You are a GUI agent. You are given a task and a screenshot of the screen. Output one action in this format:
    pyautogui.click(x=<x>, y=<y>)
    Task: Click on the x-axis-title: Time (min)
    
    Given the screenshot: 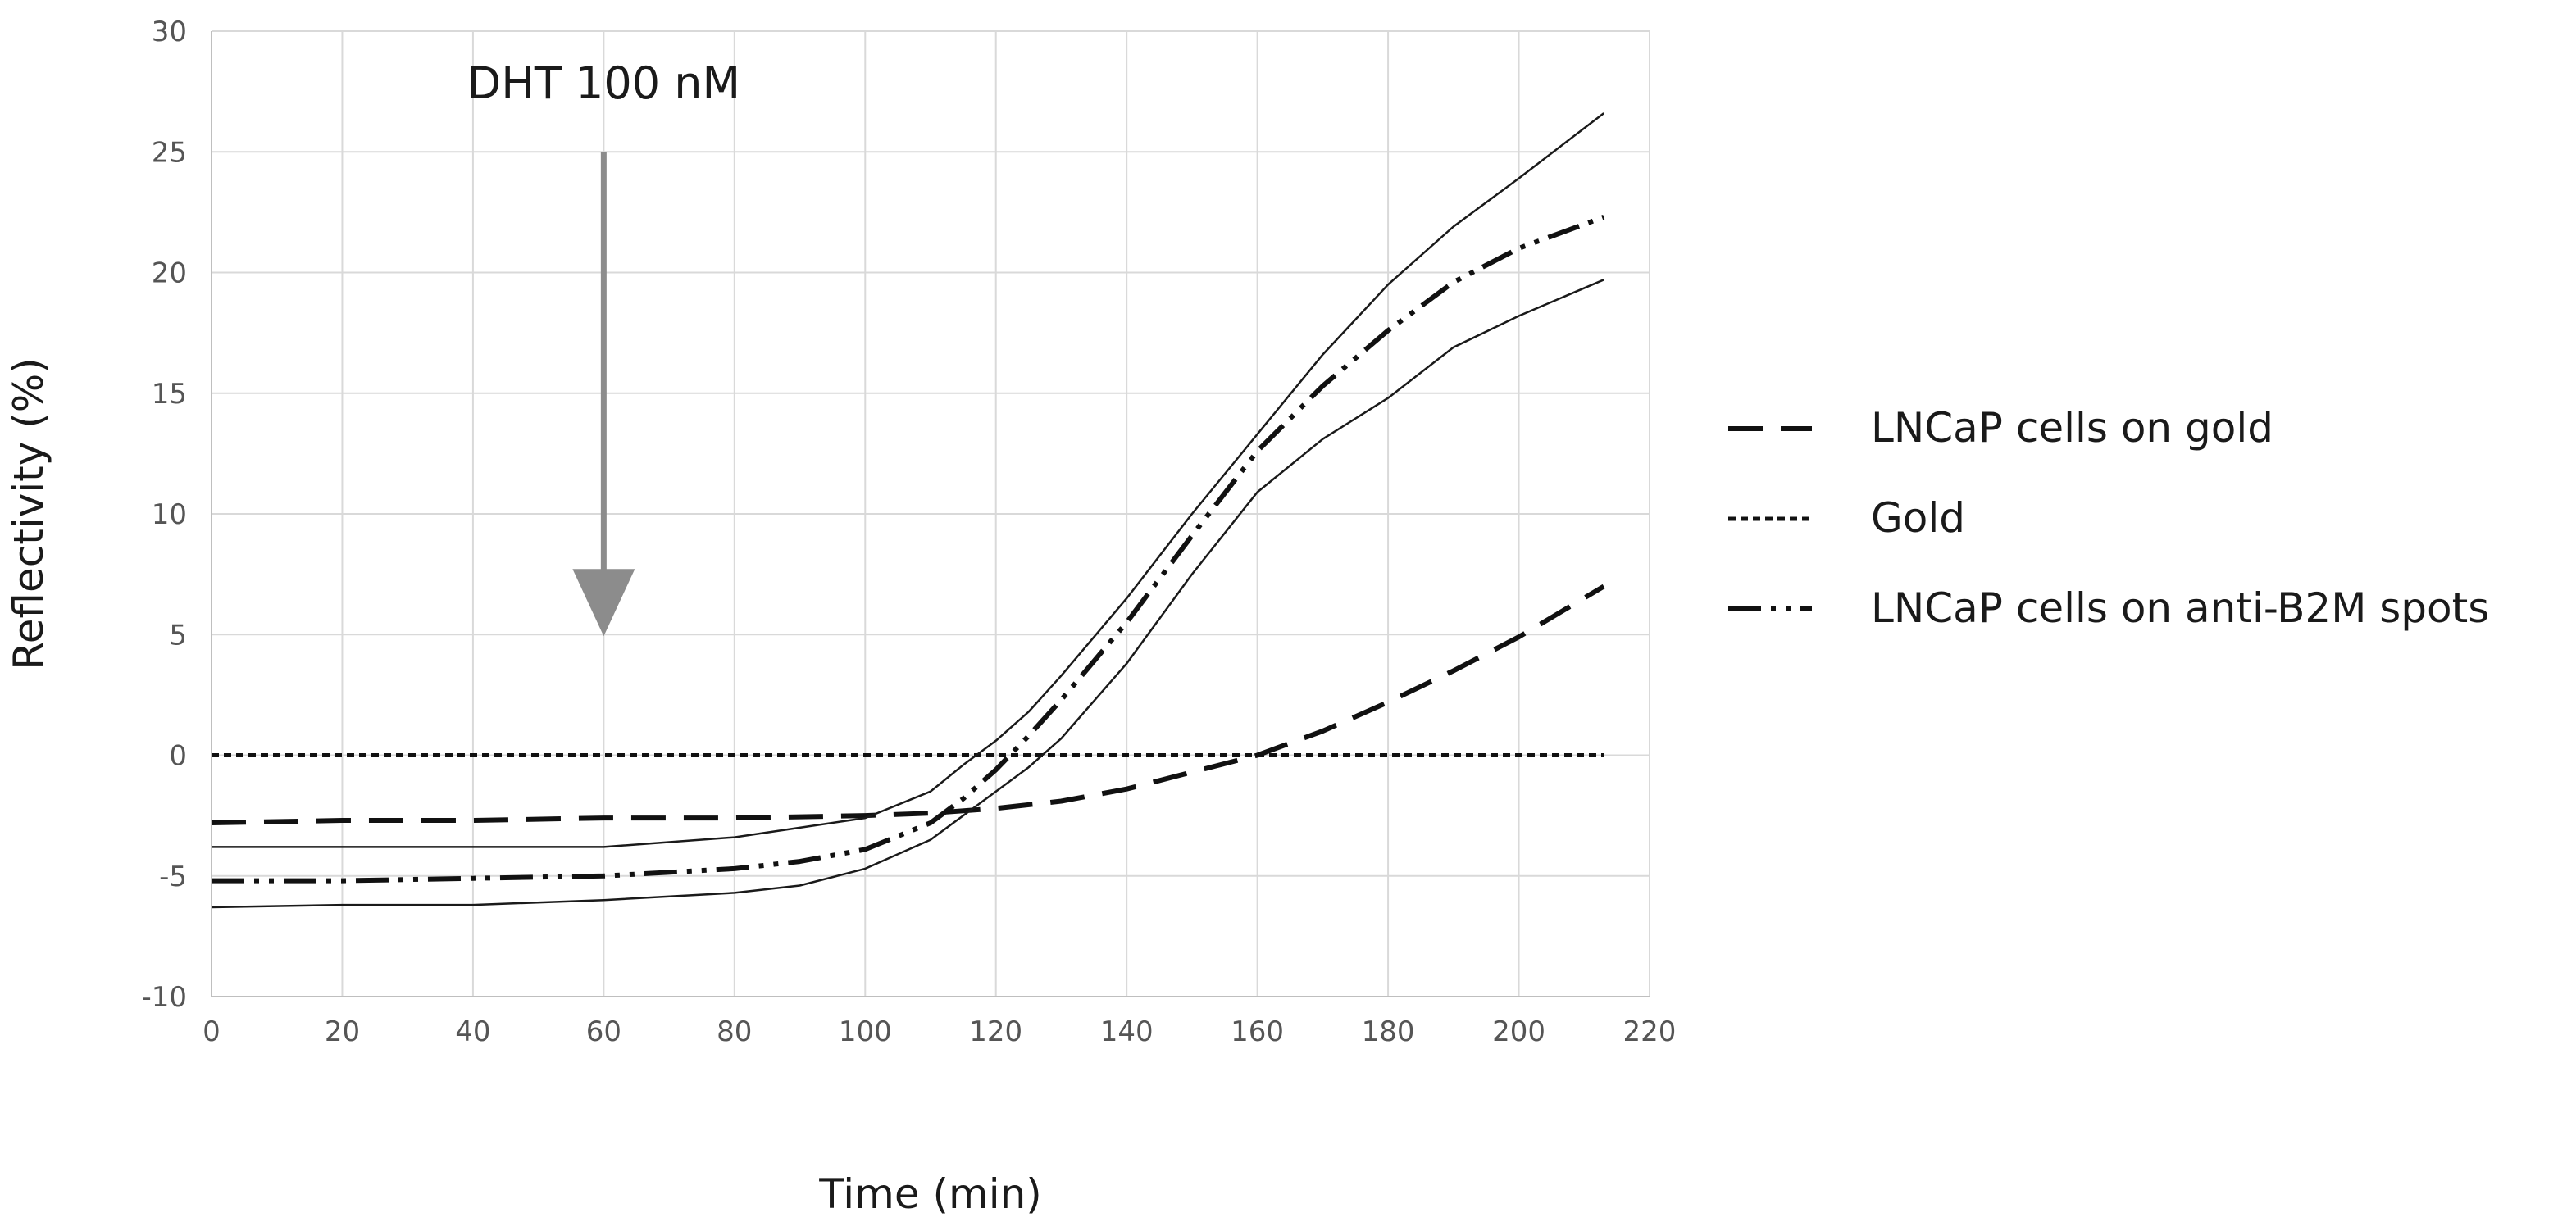 What is the action you would take?
    pyautogui.click(x=930, y=1194)
    